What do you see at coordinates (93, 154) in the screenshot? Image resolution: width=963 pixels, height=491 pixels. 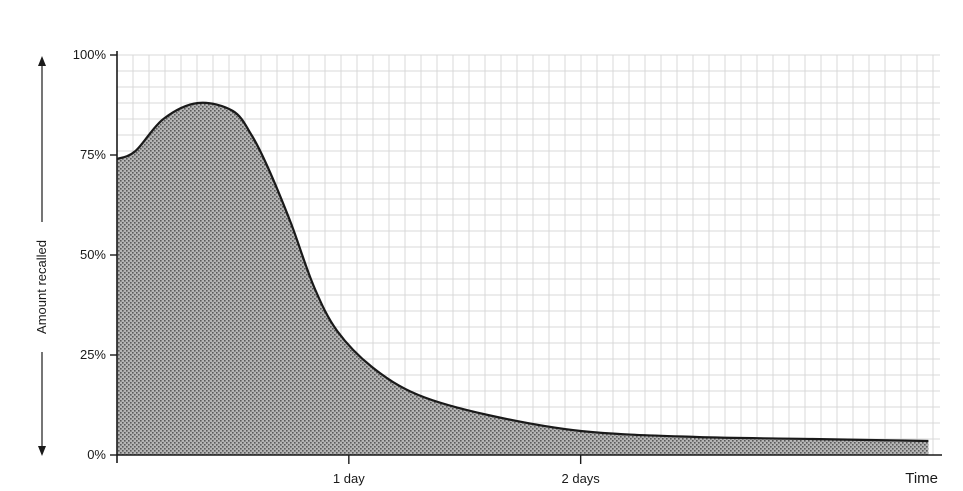 I see `y-tick-label: 75%` at bounding box center [93, 154].